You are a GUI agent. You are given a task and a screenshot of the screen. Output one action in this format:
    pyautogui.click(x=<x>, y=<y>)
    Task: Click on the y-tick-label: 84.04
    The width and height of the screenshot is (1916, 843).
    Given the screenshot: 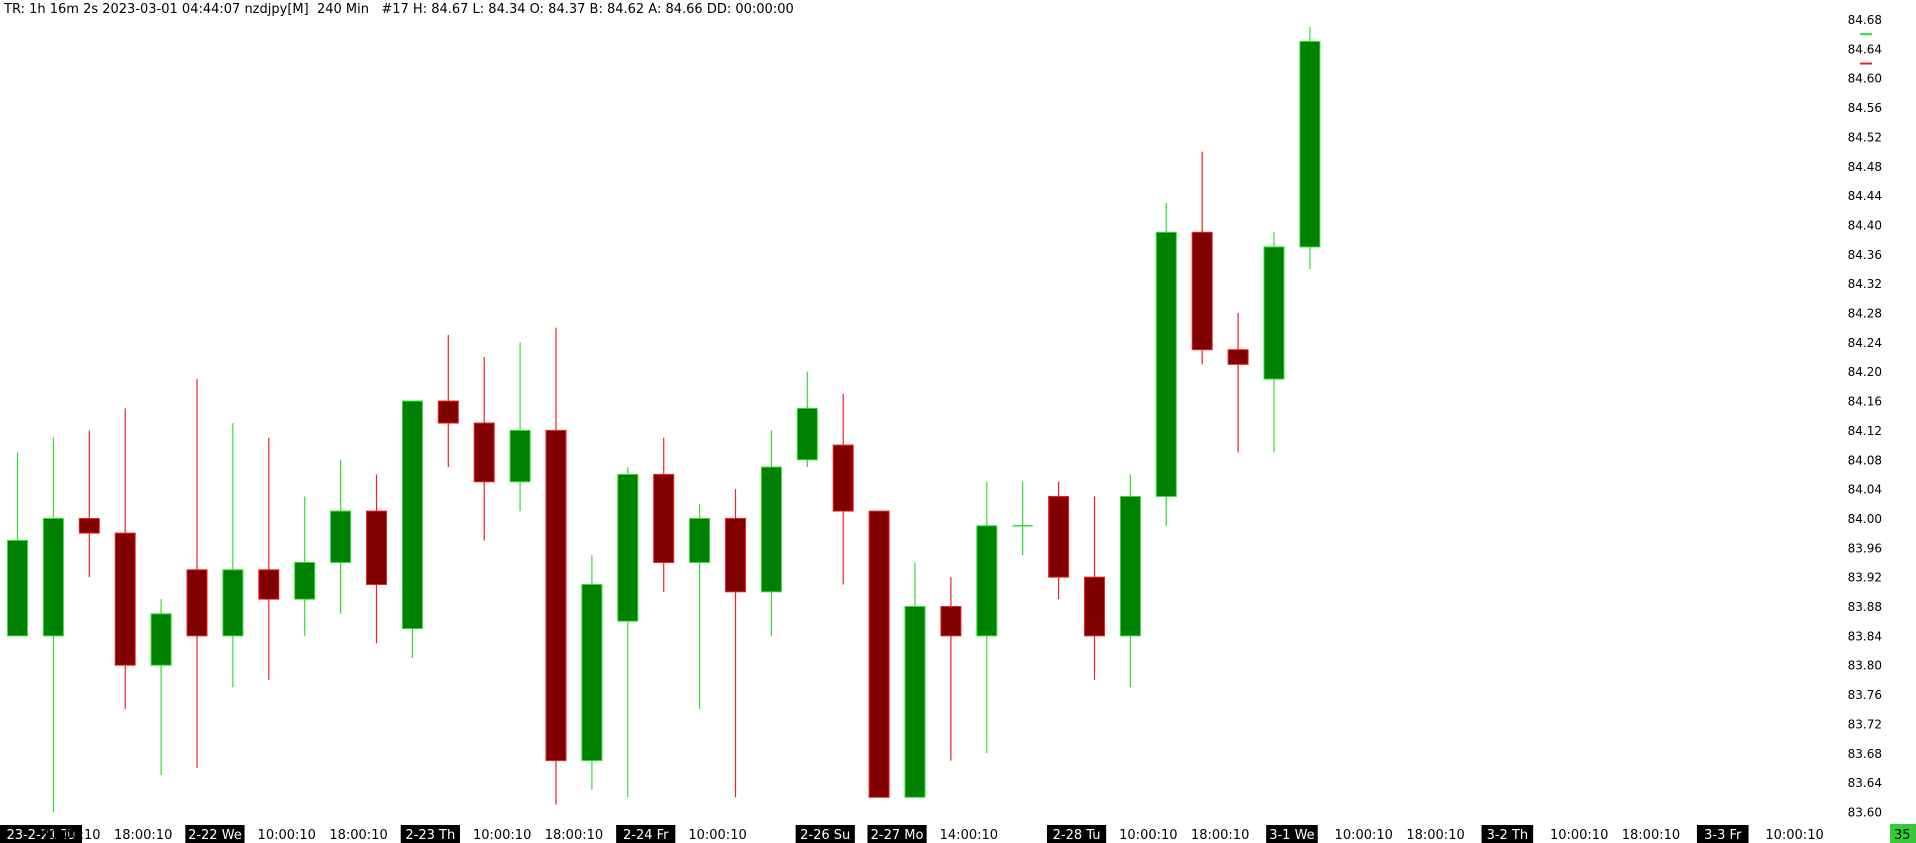 What is the action you would take?
    pyautogui.click(x=1865, y=490)
    